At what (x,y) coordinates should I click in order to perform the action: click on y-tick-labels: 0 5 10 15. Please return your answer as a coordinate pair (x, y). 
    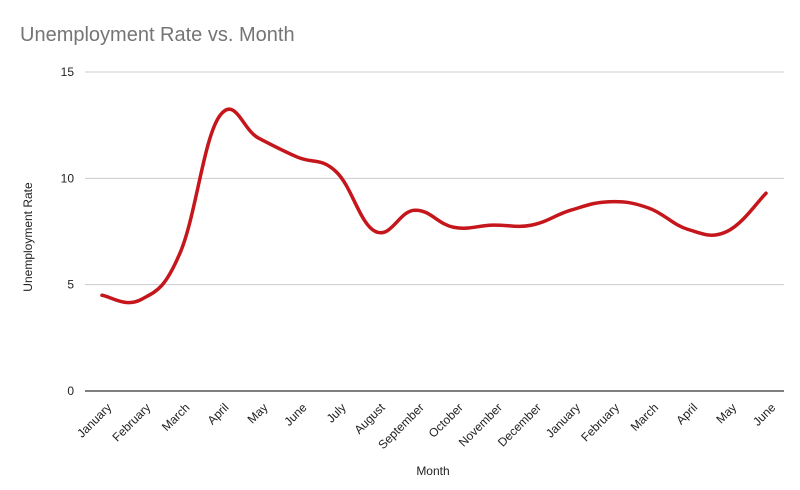
    Looking at the image, I should click on (68, 231).